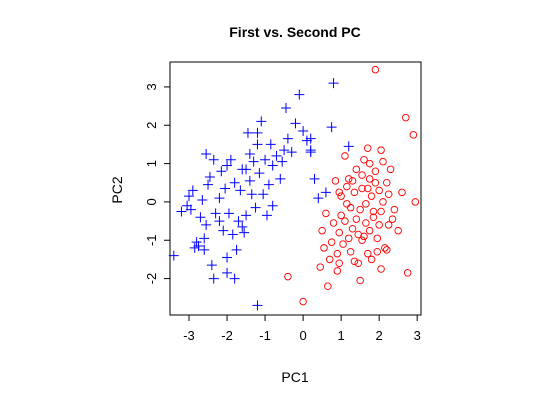  Describe the element at coordinates (302, 335) in the screenshot. I see `x-tick-label: 0` at that location.